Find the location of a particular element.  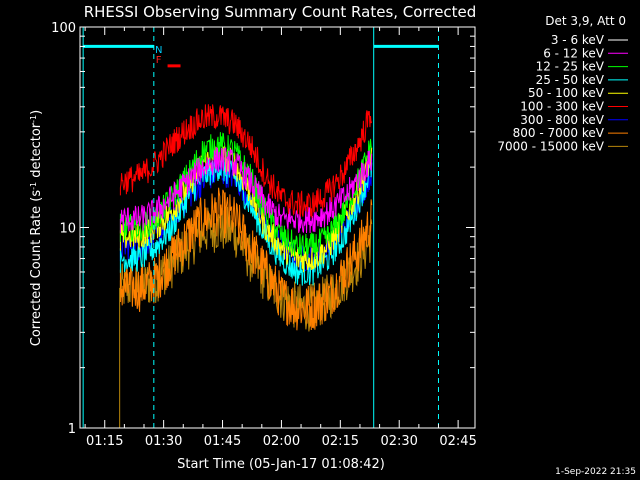

legend-label: 800 - 7000 keV is located at coordinates (559, 133).